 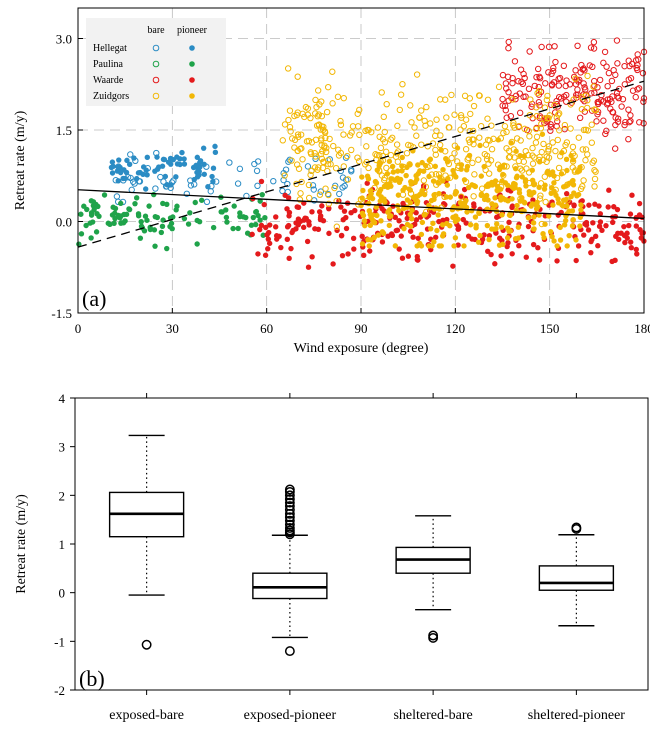 I want to click on boxplot-y-axis-label: Retreat rate (m/y), so click(x=21, y=544).